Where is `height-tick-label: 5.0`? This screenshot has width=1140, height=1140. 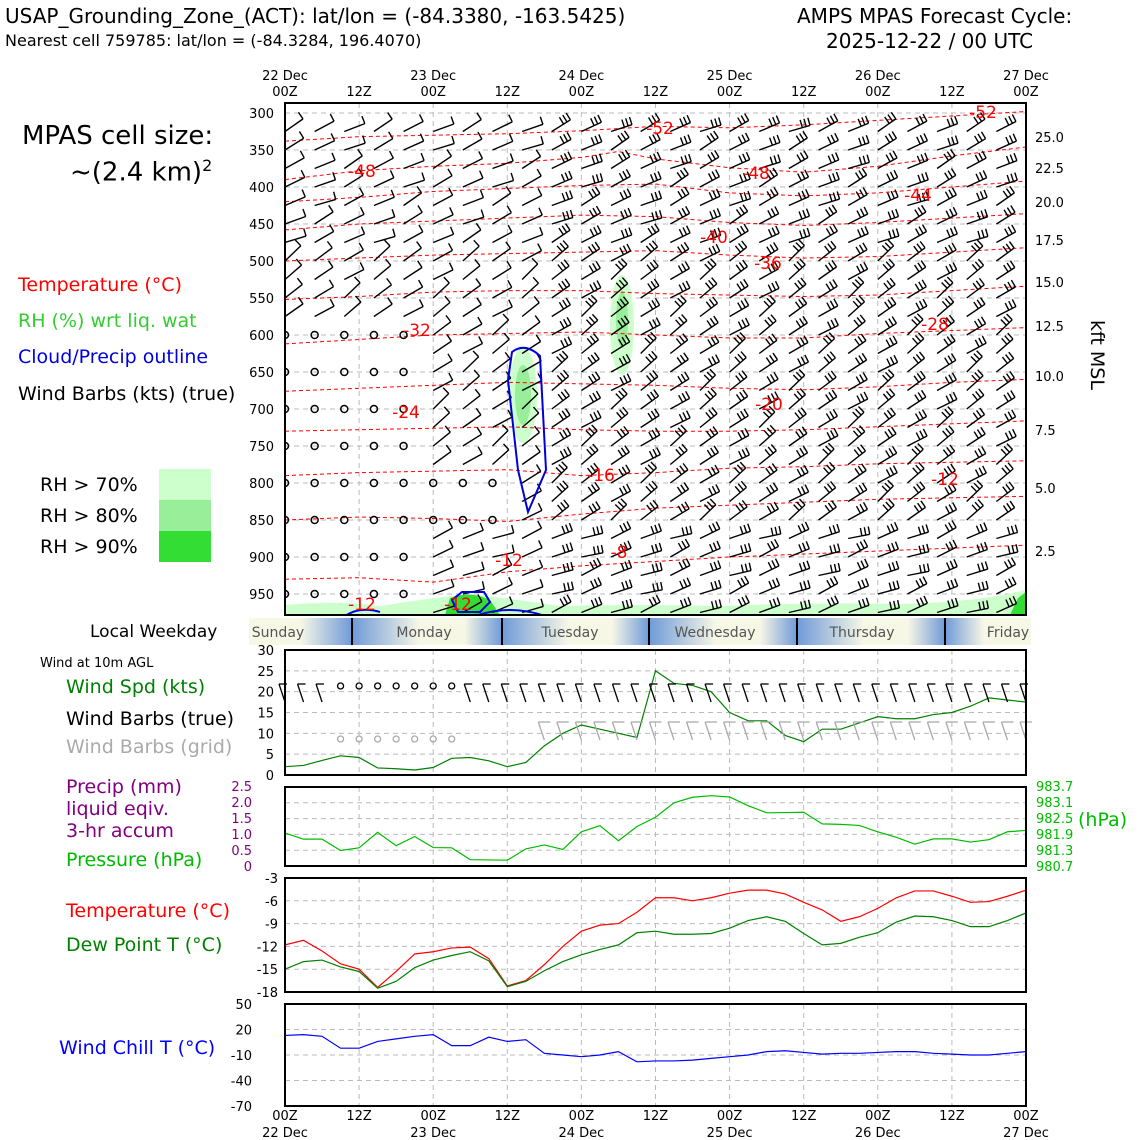 height-tick-label: 5.0 is located at coordinates (1045, 489).